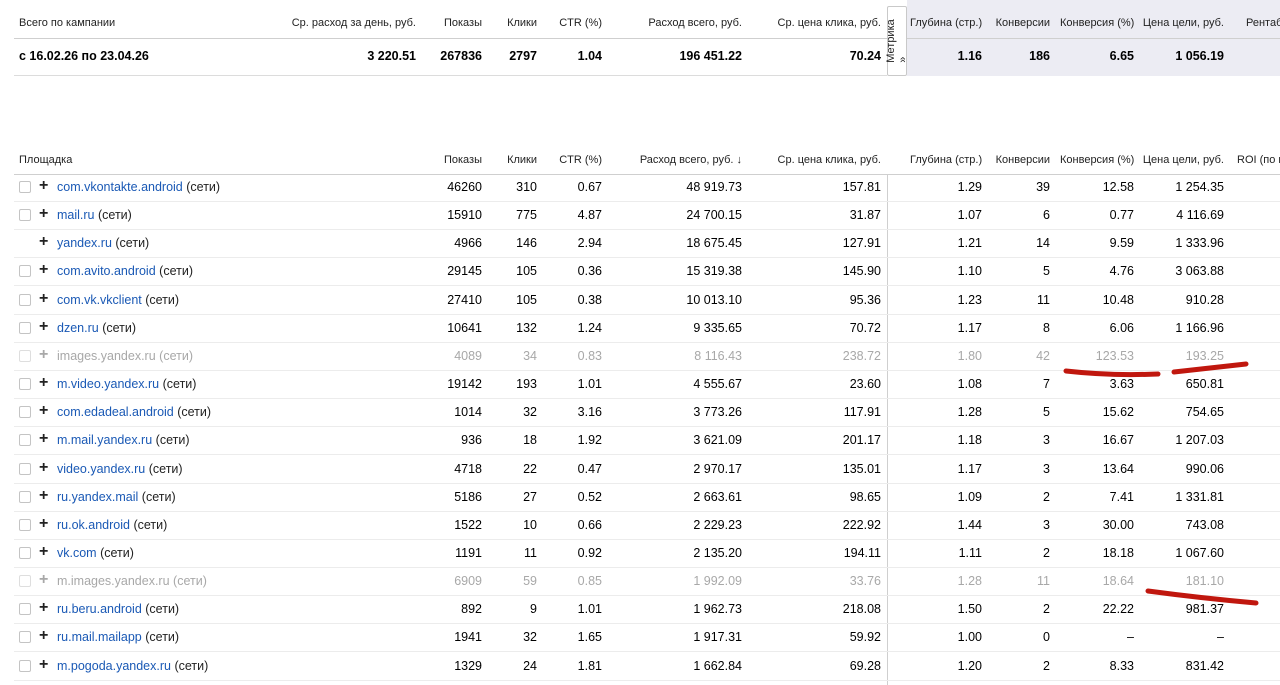  I want to click on site-link: images.yandex.ru, so click(106, 355).